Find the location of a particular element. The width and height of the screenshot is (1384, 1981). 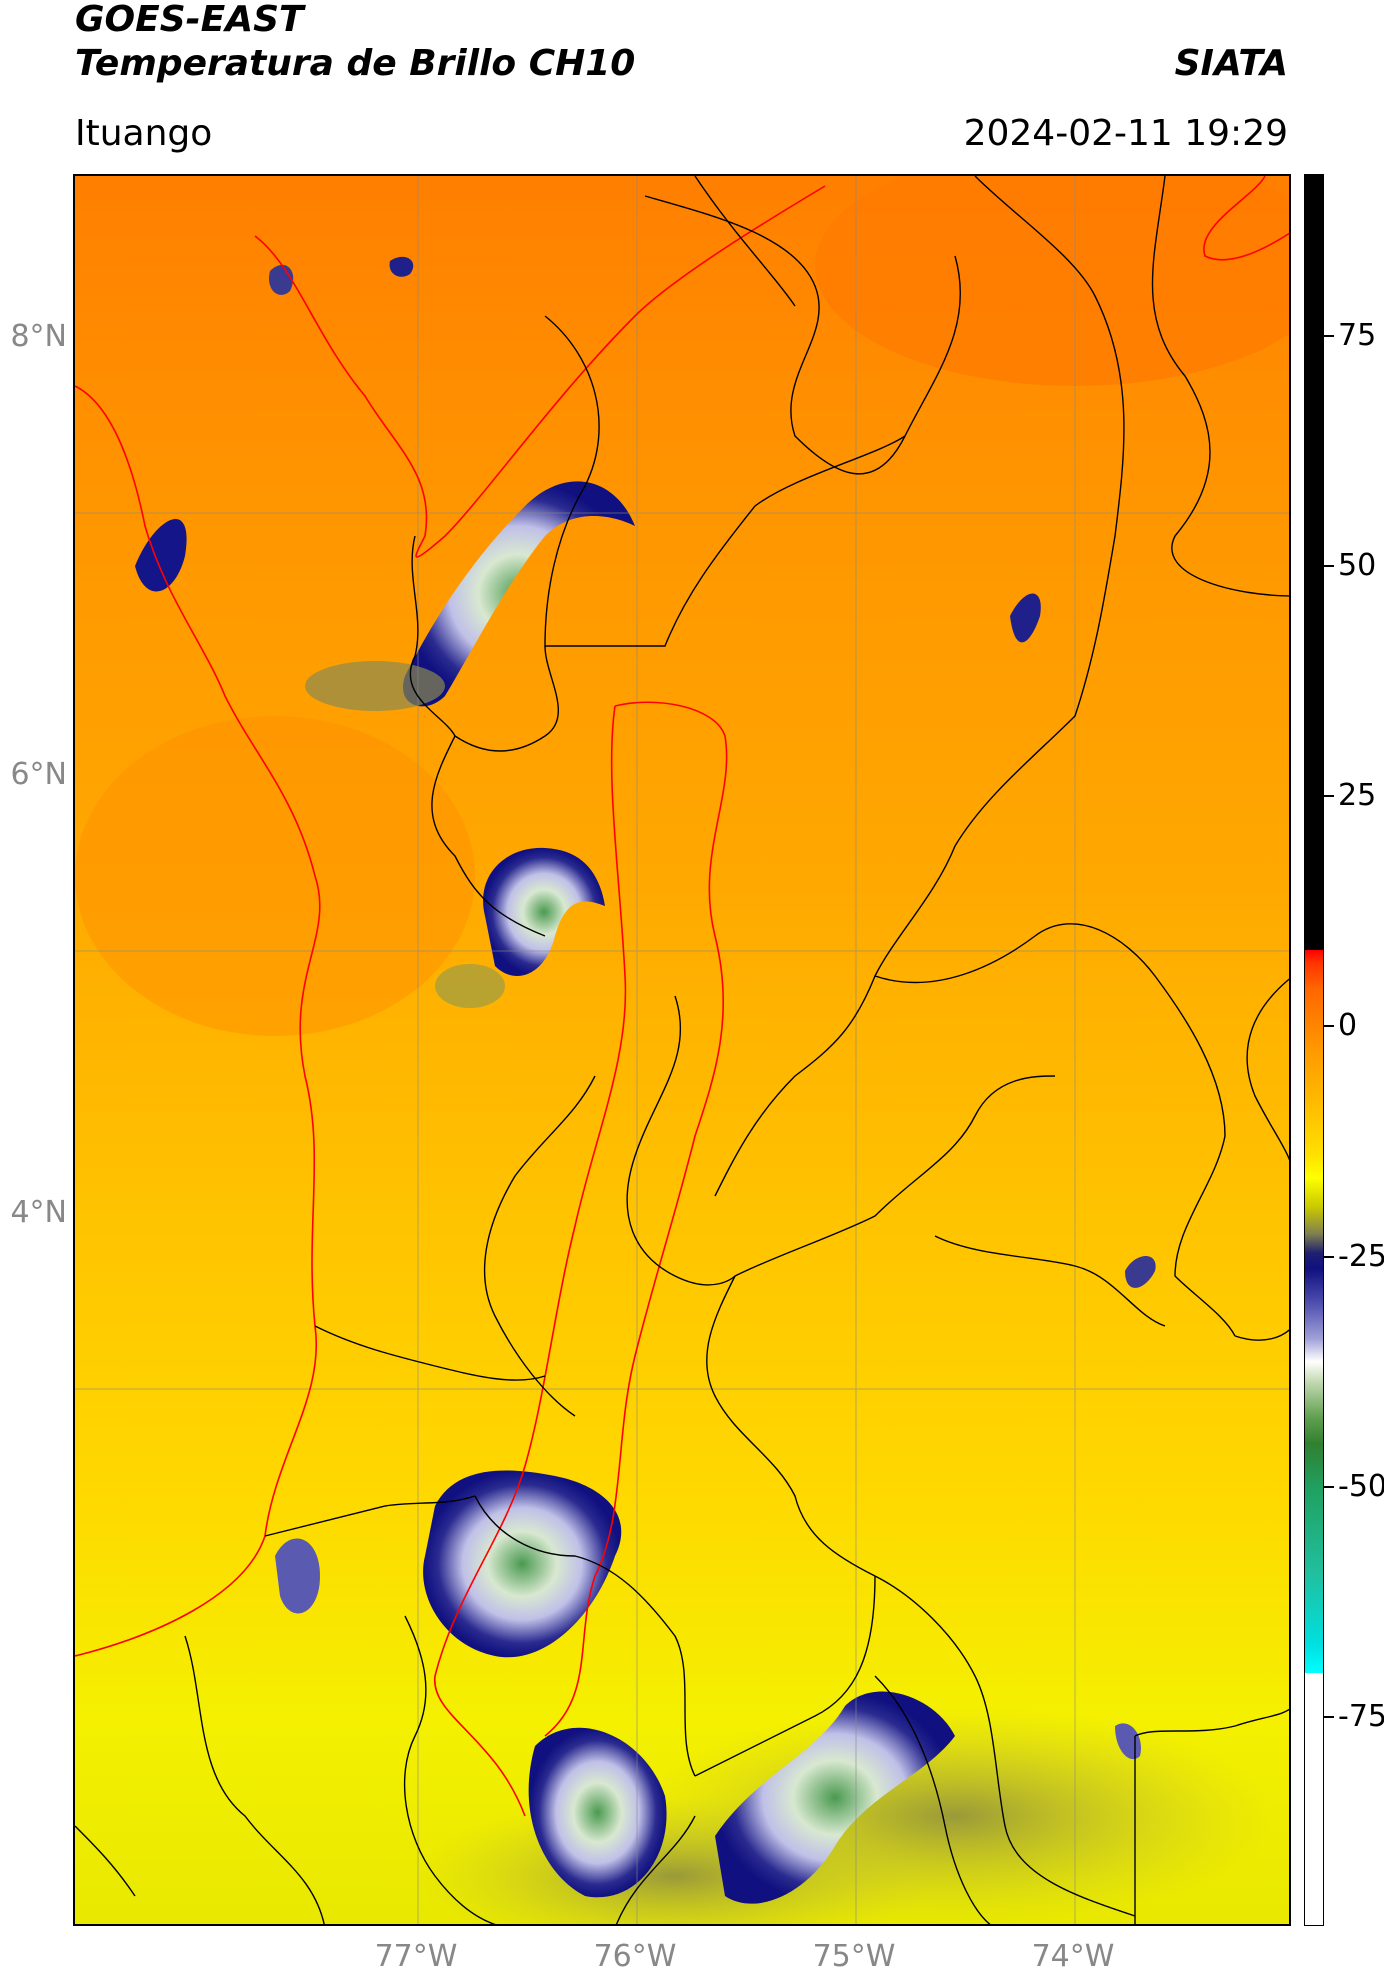

lon-label-75w: 75°W is located at coordinates (854, 1956).